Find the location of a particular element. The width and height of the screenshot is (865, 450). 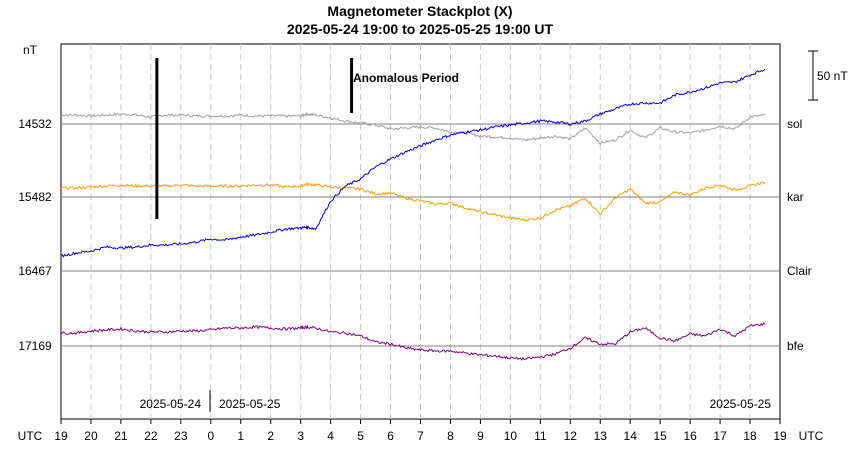

x-tick-label: 21 is located at coordinates (121, 436).